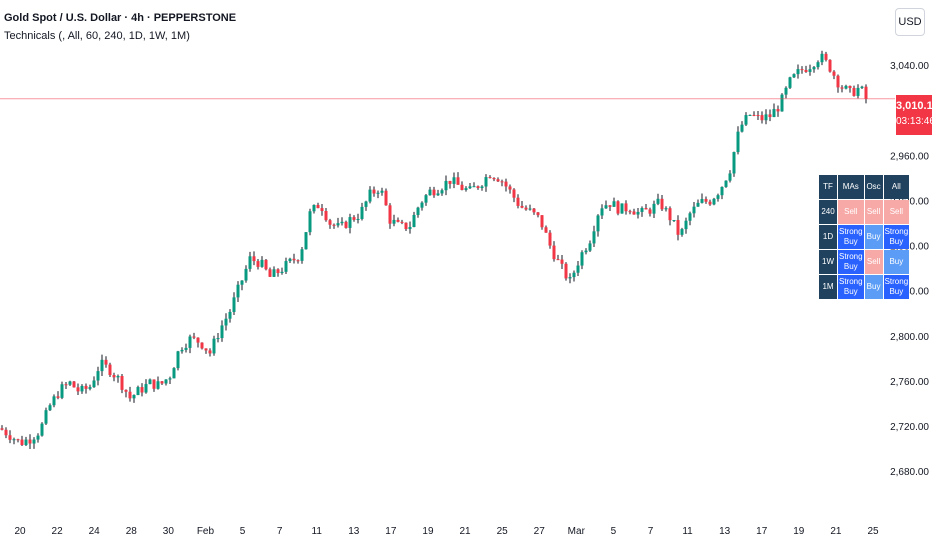  I want to click on last-price-label: 3,010.15 03:13:46, so click(914, 115).